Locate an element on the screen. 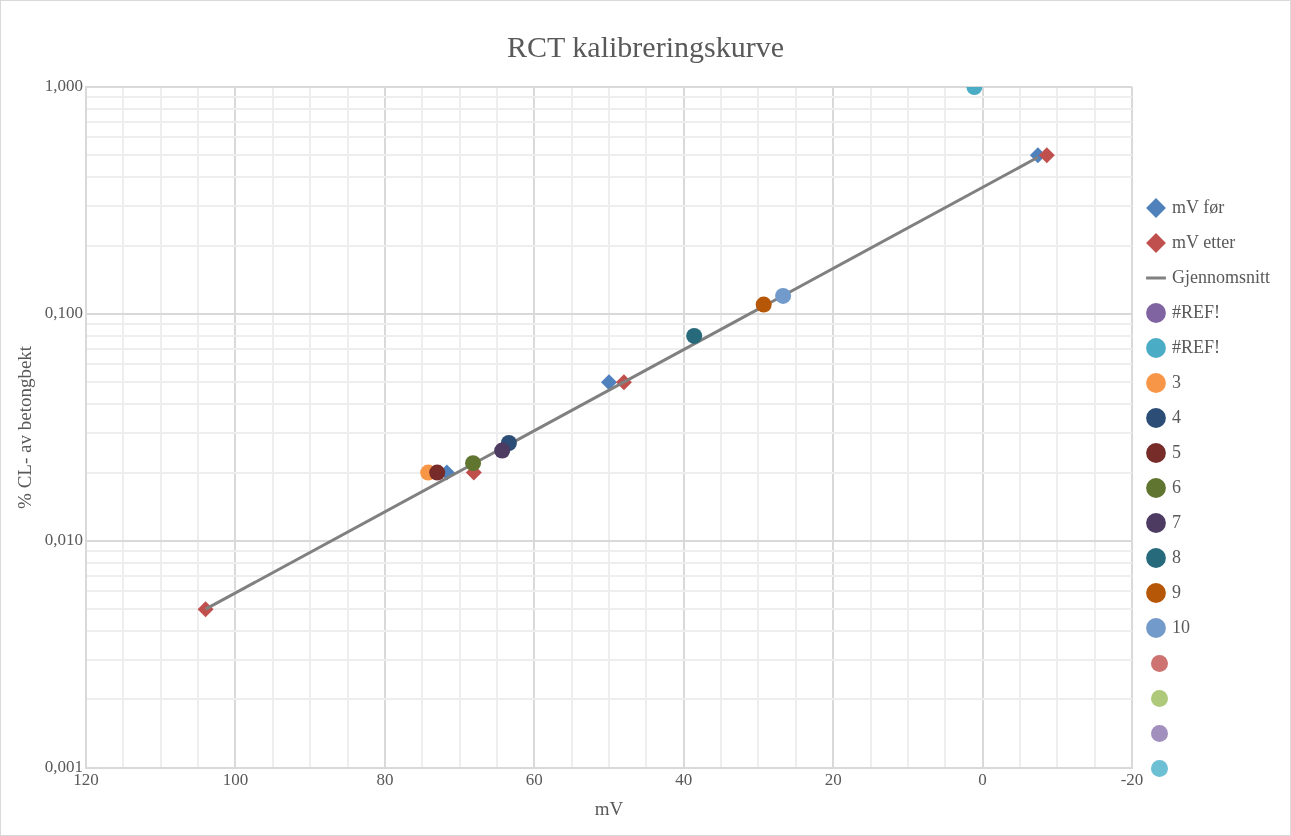 The image size is (1291, 836). legend-label: mV før is located at coordinates (1198, 206).